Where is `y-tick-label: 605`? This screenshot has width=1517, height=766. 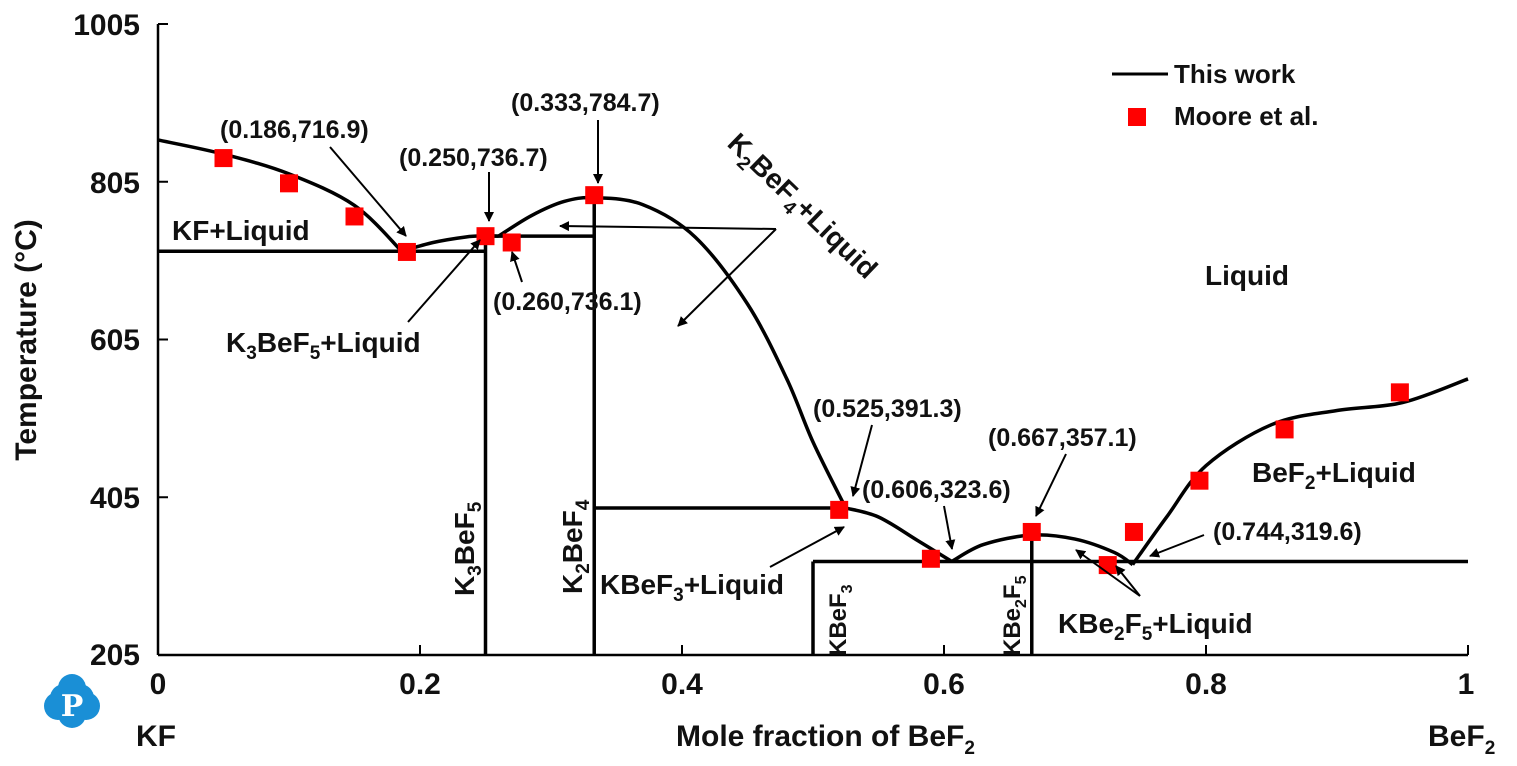
y-tick-label: 605 is located at coordinates (115, 340).